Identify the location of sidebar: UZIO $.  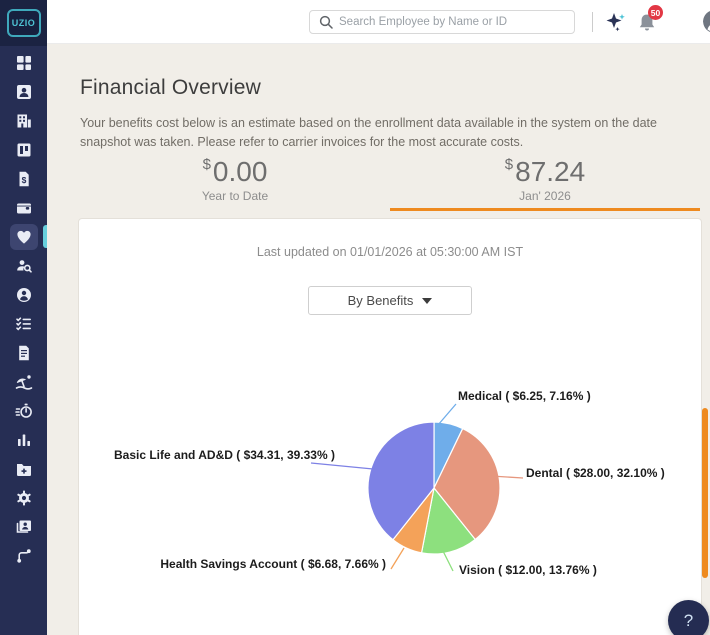
(23, 317).